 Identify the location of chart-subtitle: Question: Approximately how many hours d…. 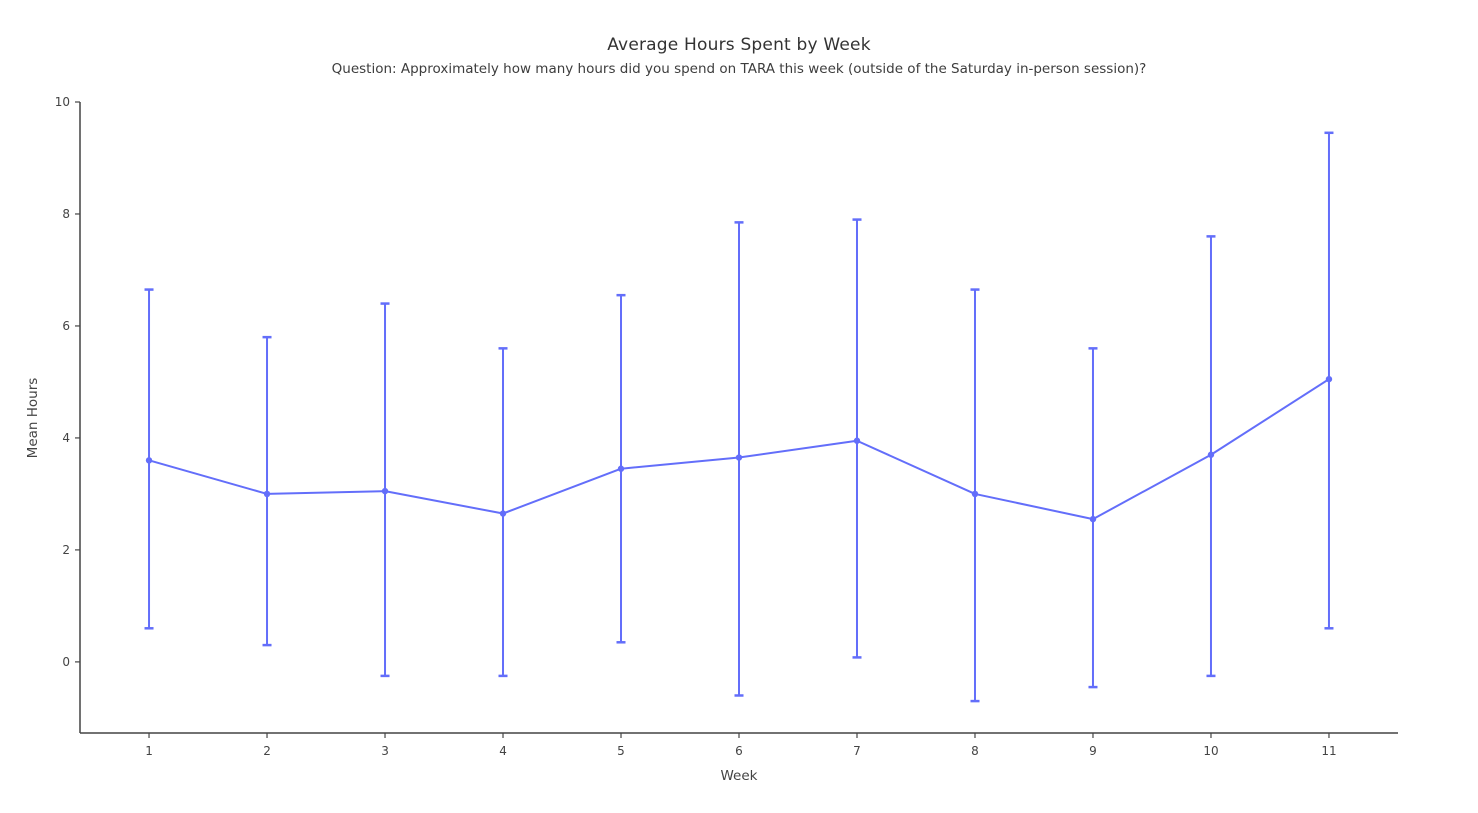
(739, 69).